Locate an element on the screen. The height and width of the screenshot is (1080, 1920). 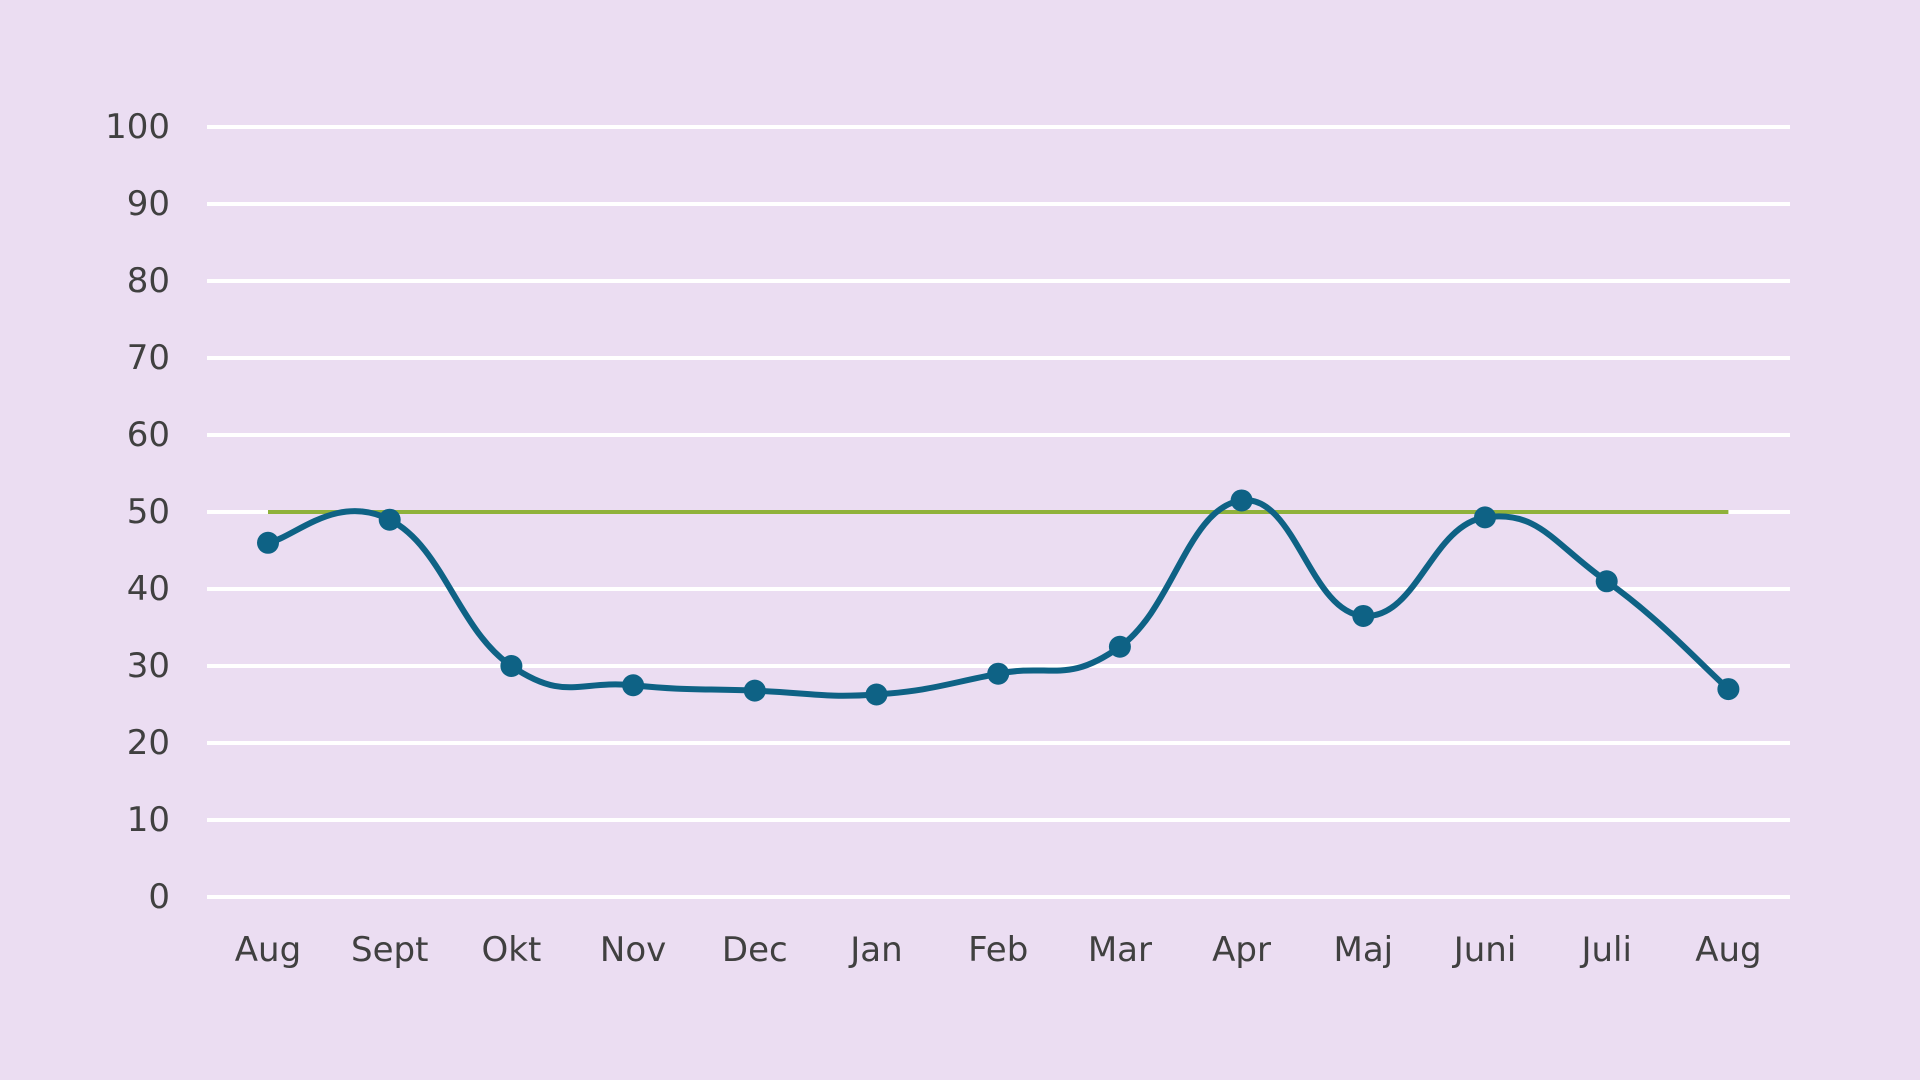
y-tick-label: 40 is located at coordinates (148, 589).